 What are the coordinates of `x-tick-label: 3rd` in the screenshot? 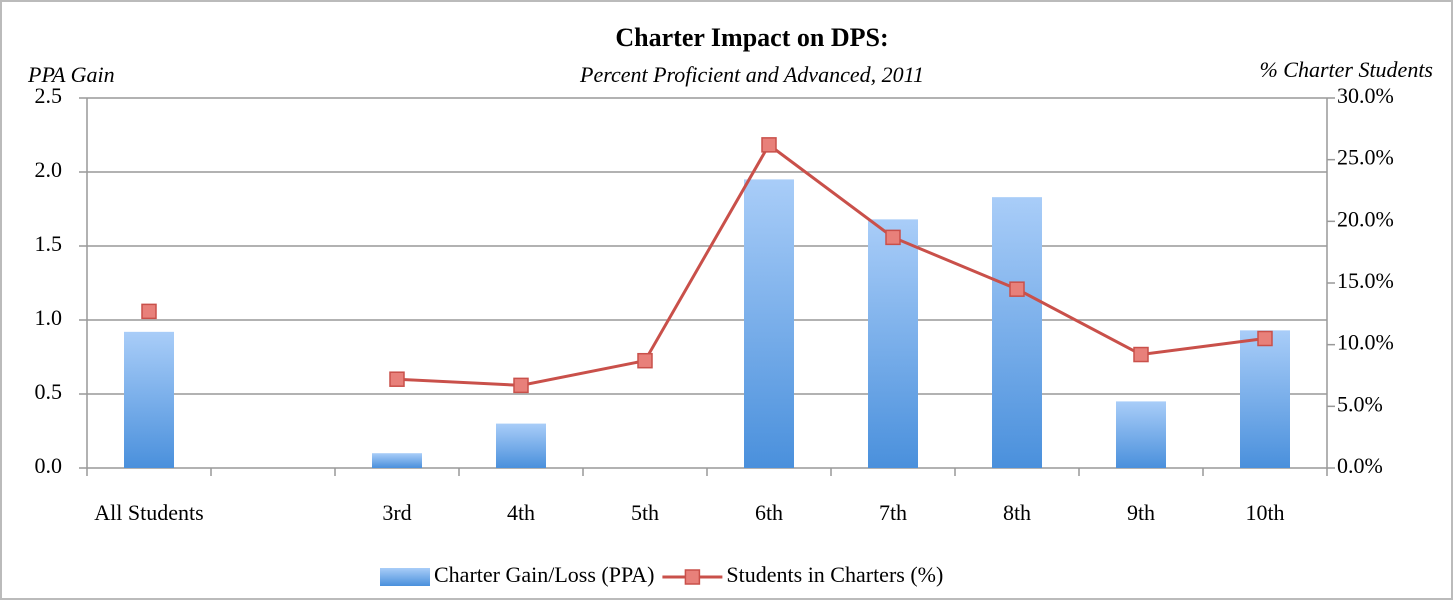 It's located at (397, 512).